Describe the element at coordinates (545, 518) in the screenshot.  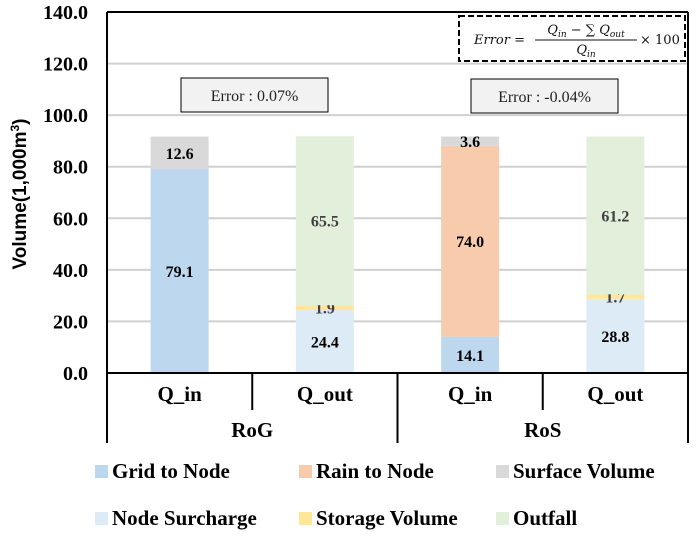
I see `legend-label: Outfall` at that location.